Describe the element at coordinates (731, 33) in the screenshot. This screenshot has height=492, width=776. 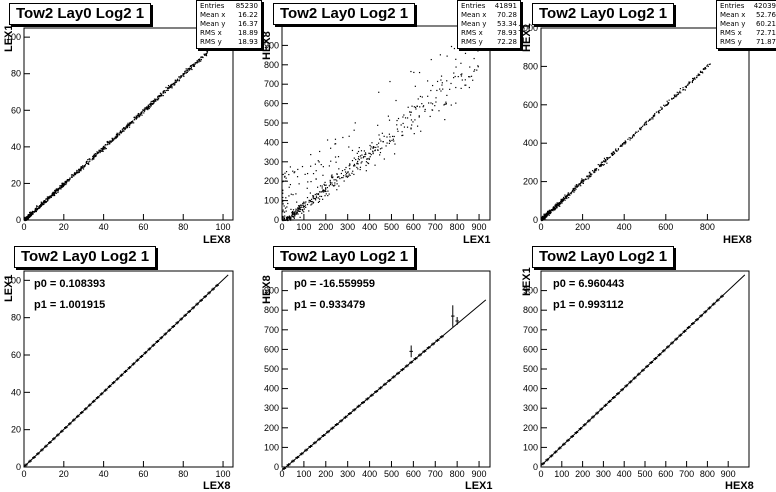
I see `stats-label: RMS x` at that location.